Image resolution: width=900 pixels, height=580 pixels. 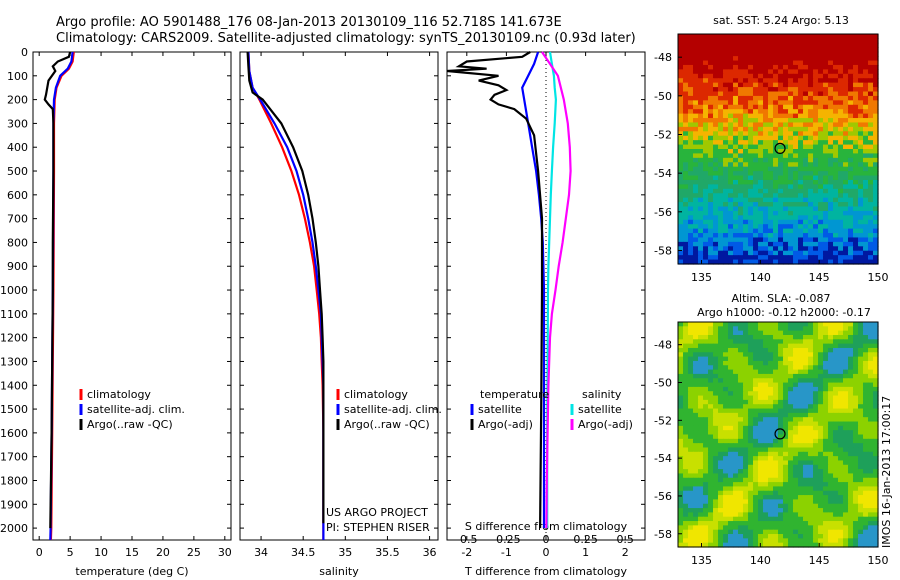 I want to click on x-tick-label: -2, so click(x=466, y=552).